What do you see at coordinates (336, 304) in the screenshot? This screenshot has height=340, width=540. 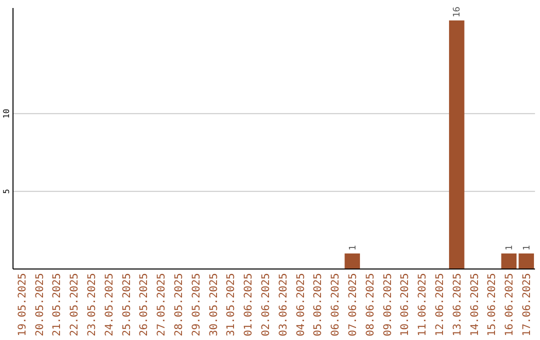 I see `x-tick-label: 06.06.2025` at bounding box center [336, 304].